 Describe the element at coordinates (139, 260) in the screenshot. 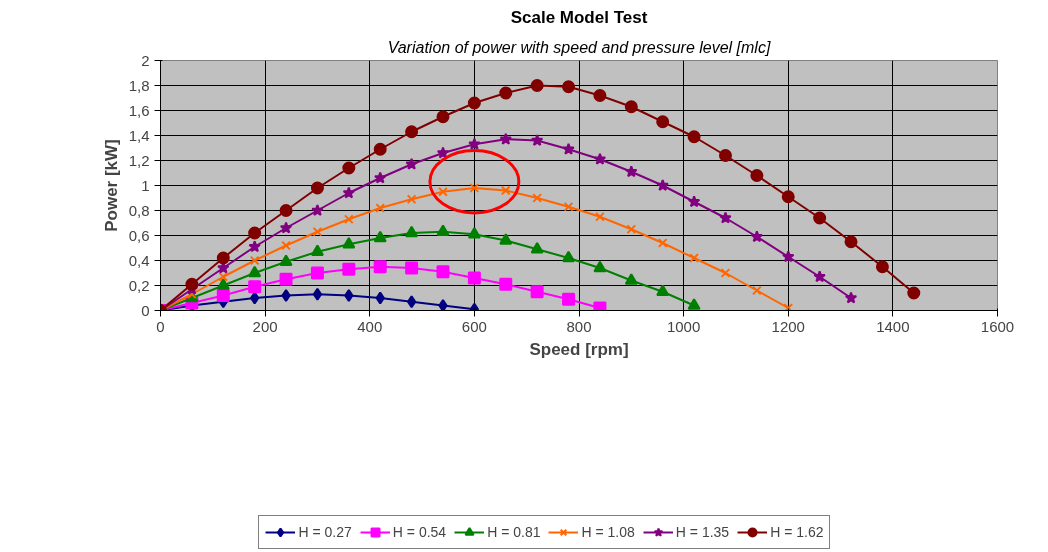

I see `y-tick-label: 0,4` at that location.